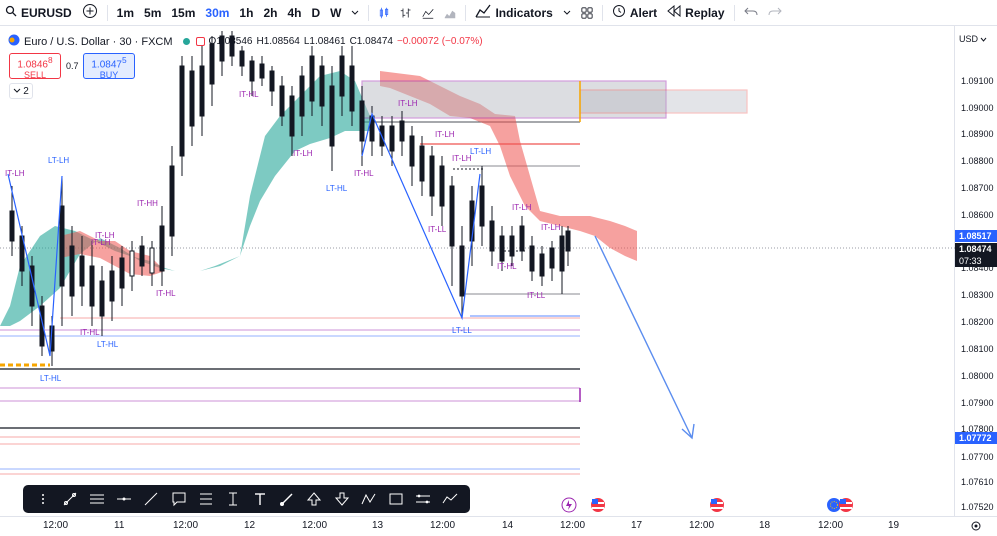 The image size is (997, 536). Describe the element at coordinates (217, 12) in the screenshot. I see `timeframe-30m: 30m` at that location.